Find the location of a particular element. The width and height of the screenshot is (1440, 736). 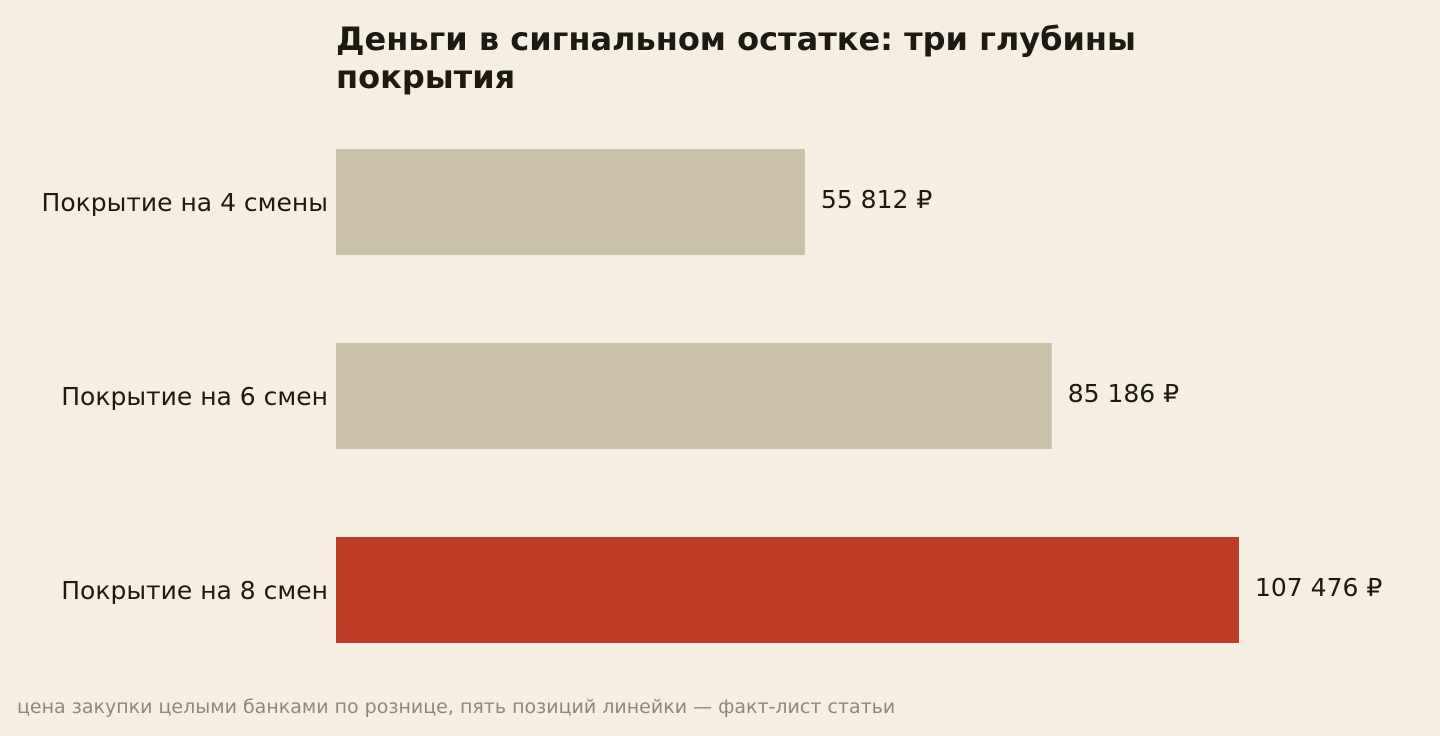

category-label-3: Покрытие на 8 смен is located at coordinates (194, 590).